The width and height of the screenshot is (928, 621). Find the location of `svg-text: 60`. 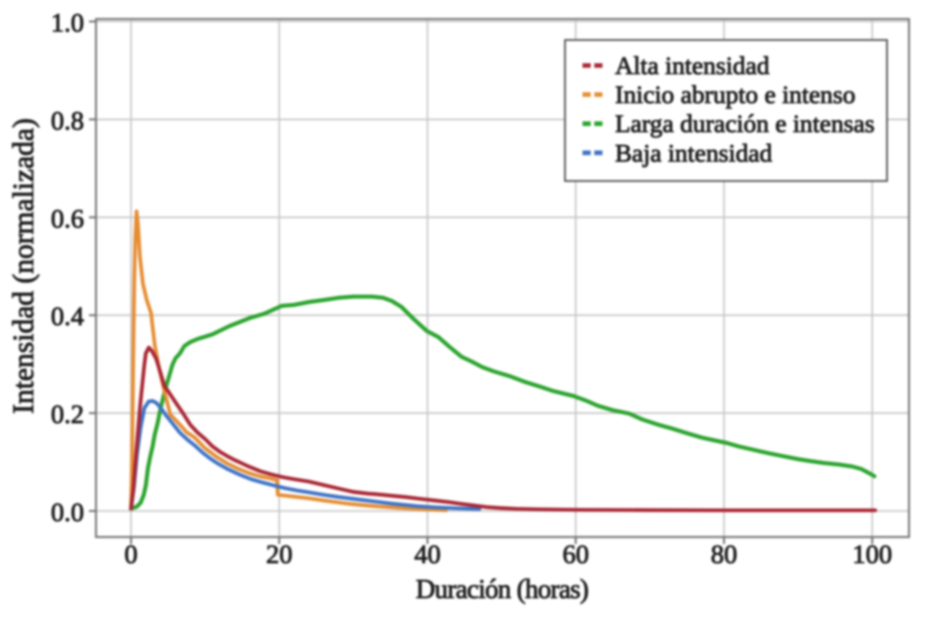

svg-text: 60 is located at coordinates (575, 554).